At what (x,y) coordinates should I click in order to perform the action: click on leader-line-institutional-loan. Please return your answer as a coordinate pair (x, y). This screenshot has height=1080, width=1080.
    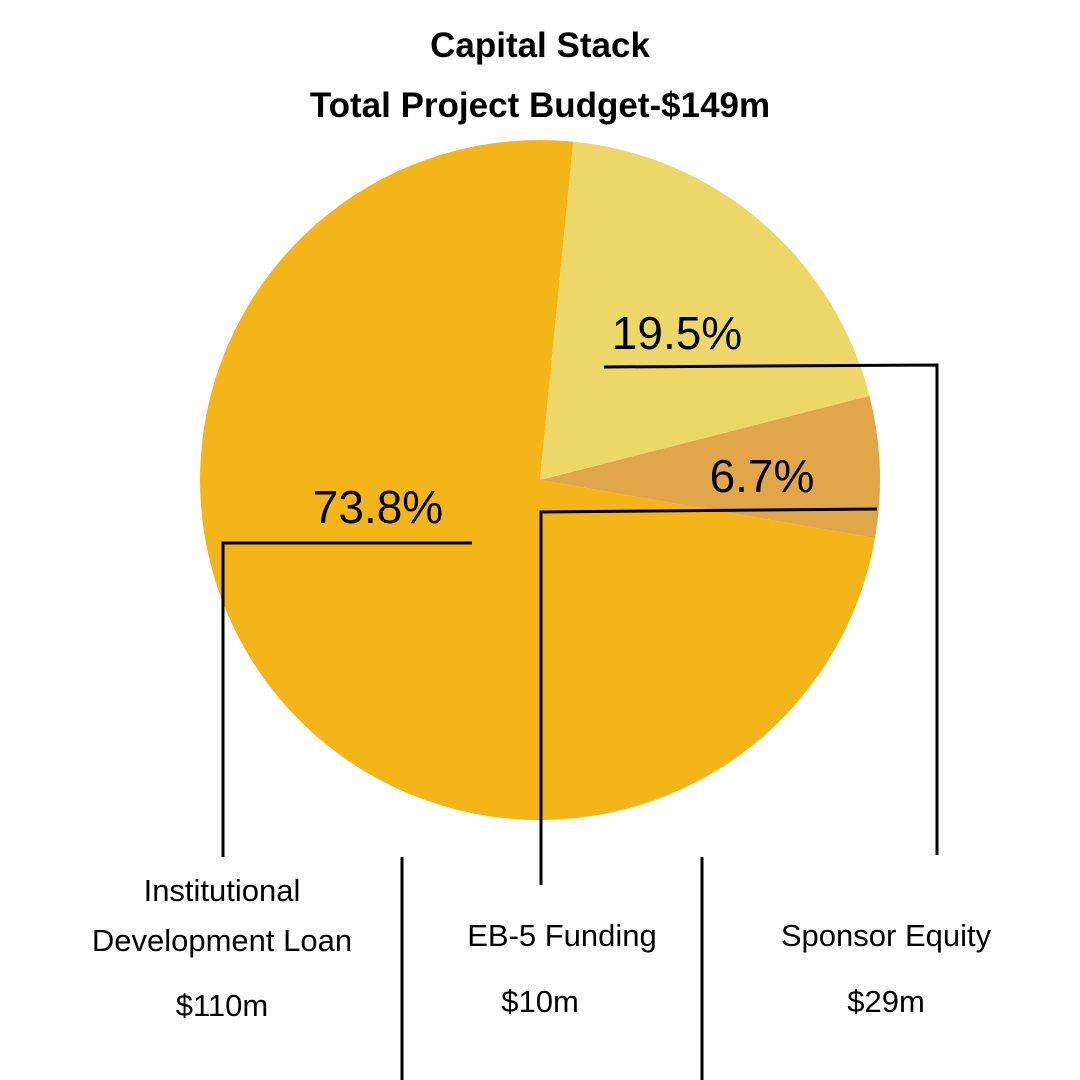
    Looking at the image, I should click on (346, 699).